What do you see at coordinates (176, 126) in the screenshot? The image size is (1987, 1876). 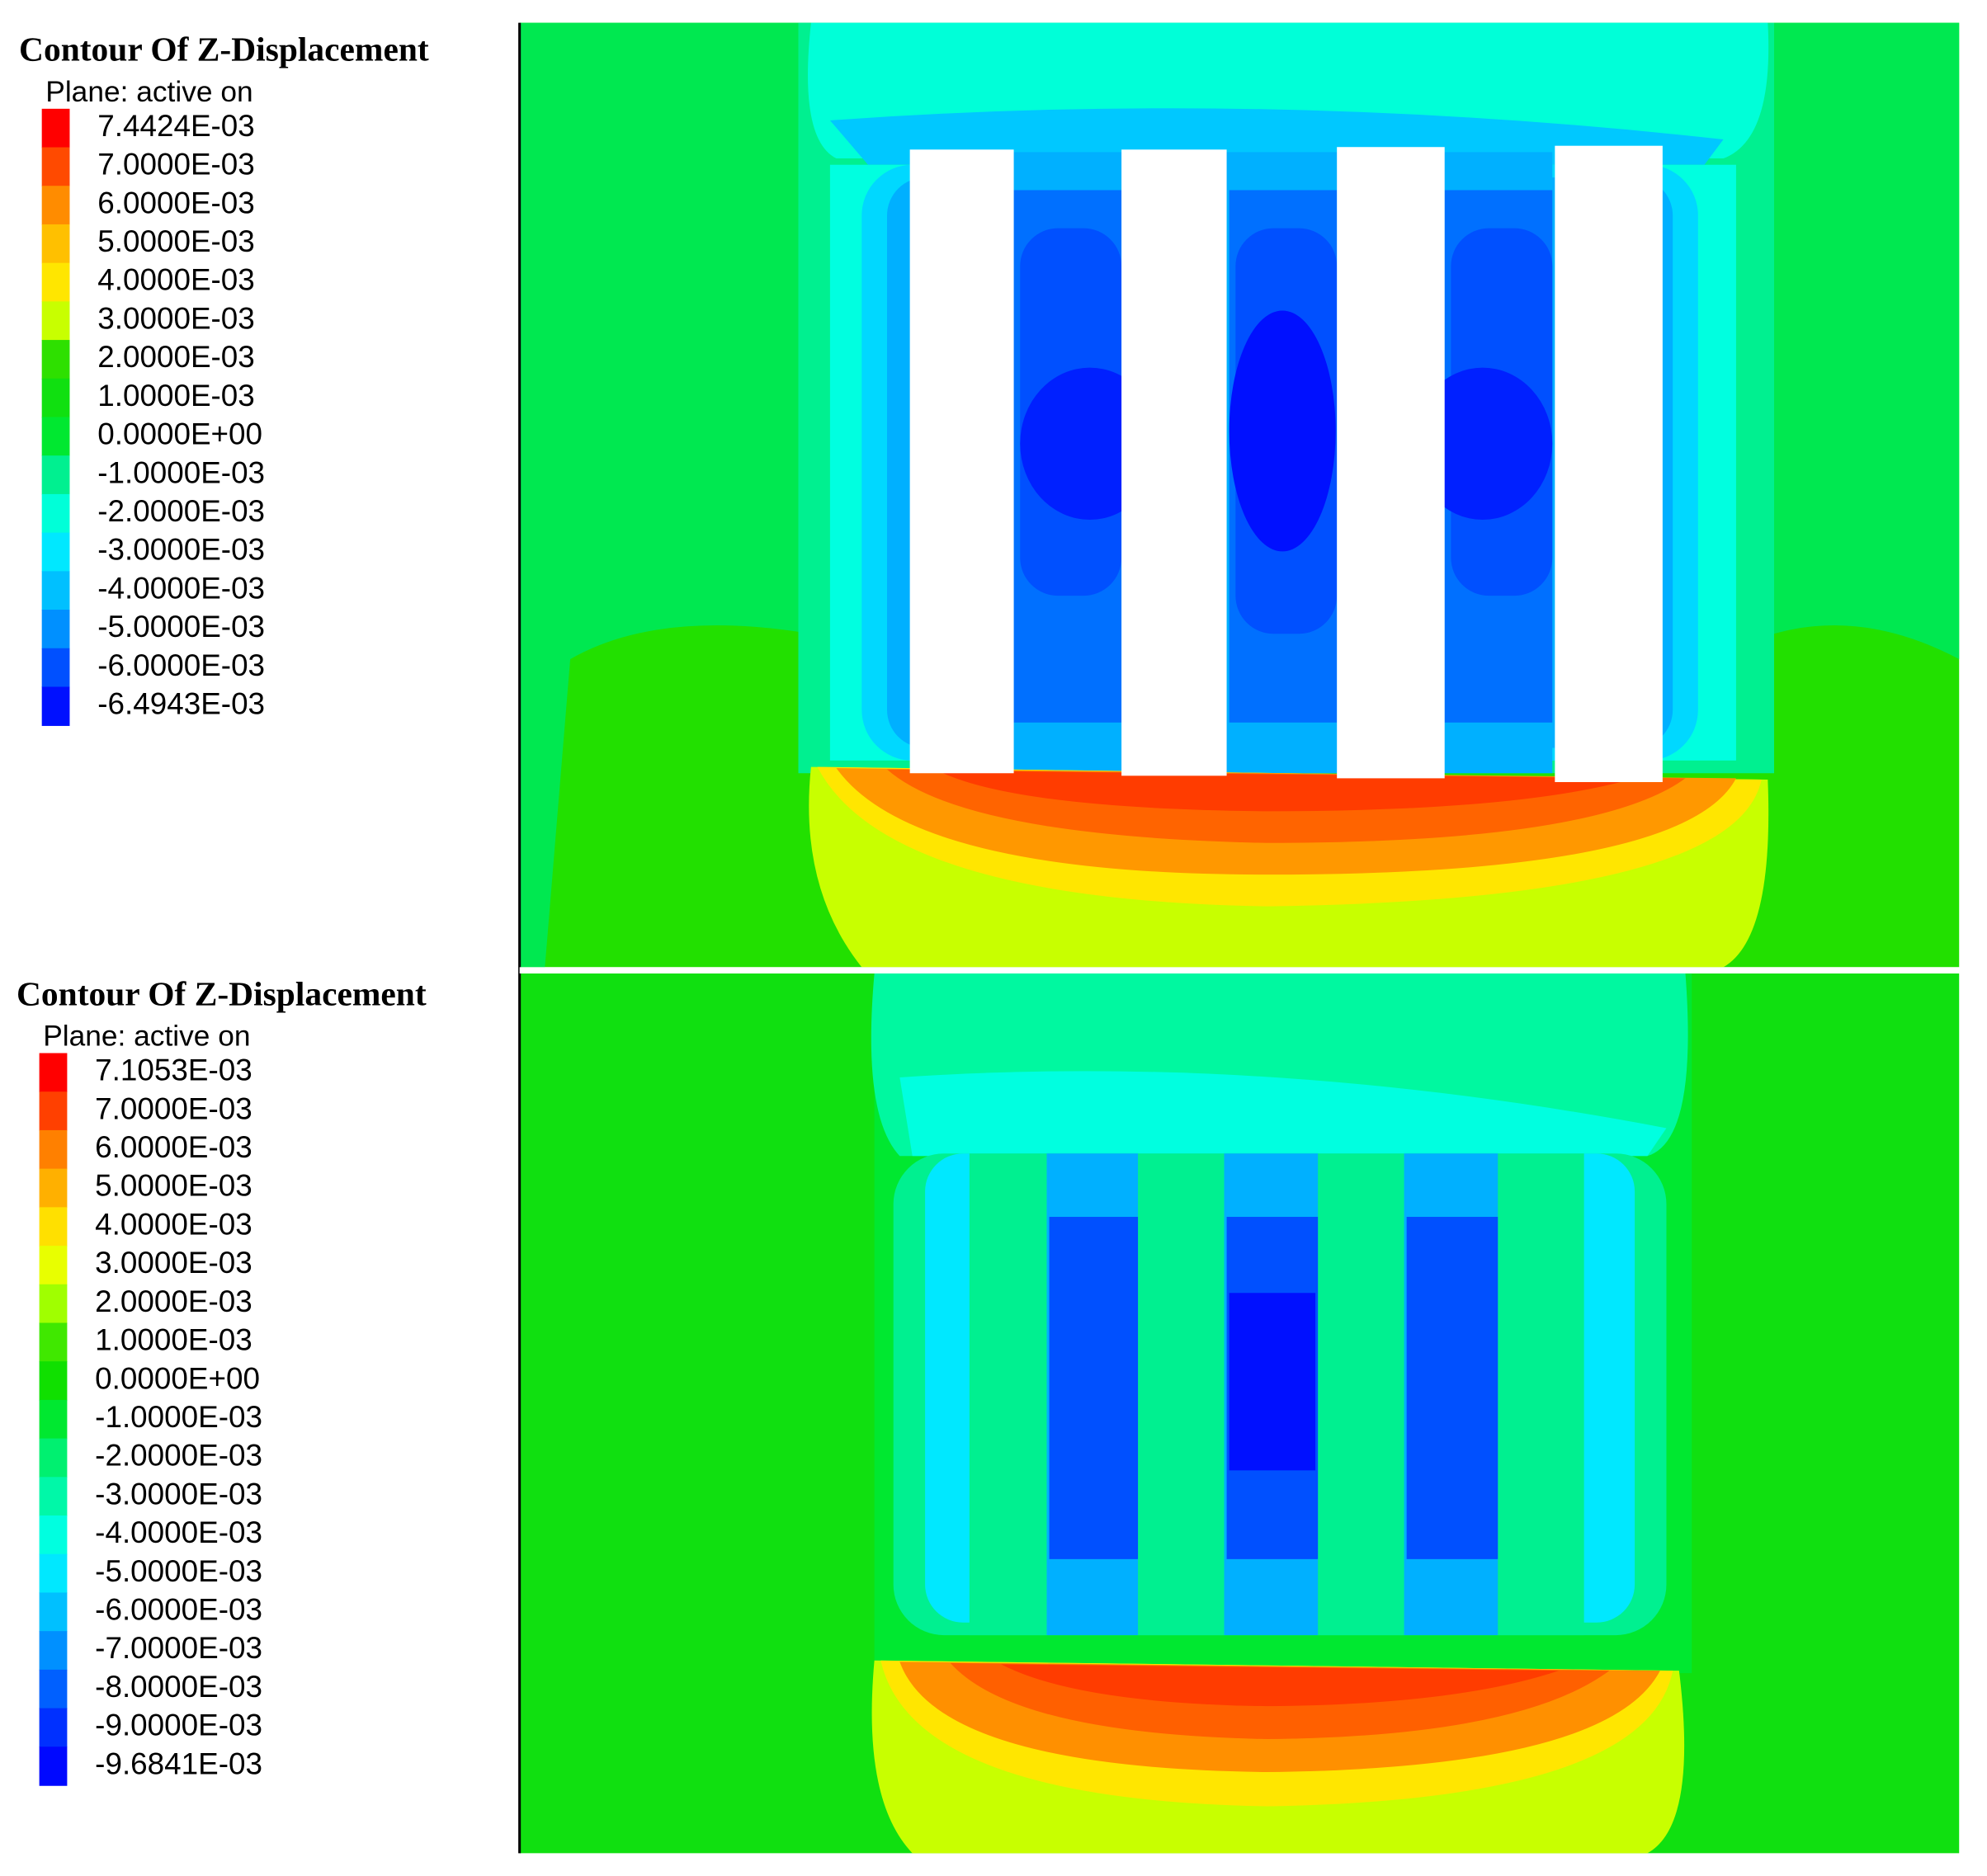 I see `legend-label: 7.4424E-03` at bounding box center [176, 126].